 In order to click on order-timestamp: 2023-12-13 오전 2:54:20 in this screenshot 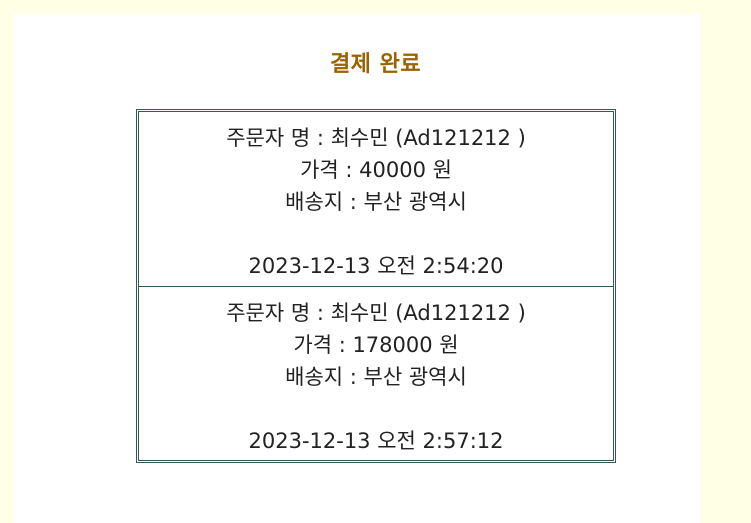, I will do `click(376, 266)`.